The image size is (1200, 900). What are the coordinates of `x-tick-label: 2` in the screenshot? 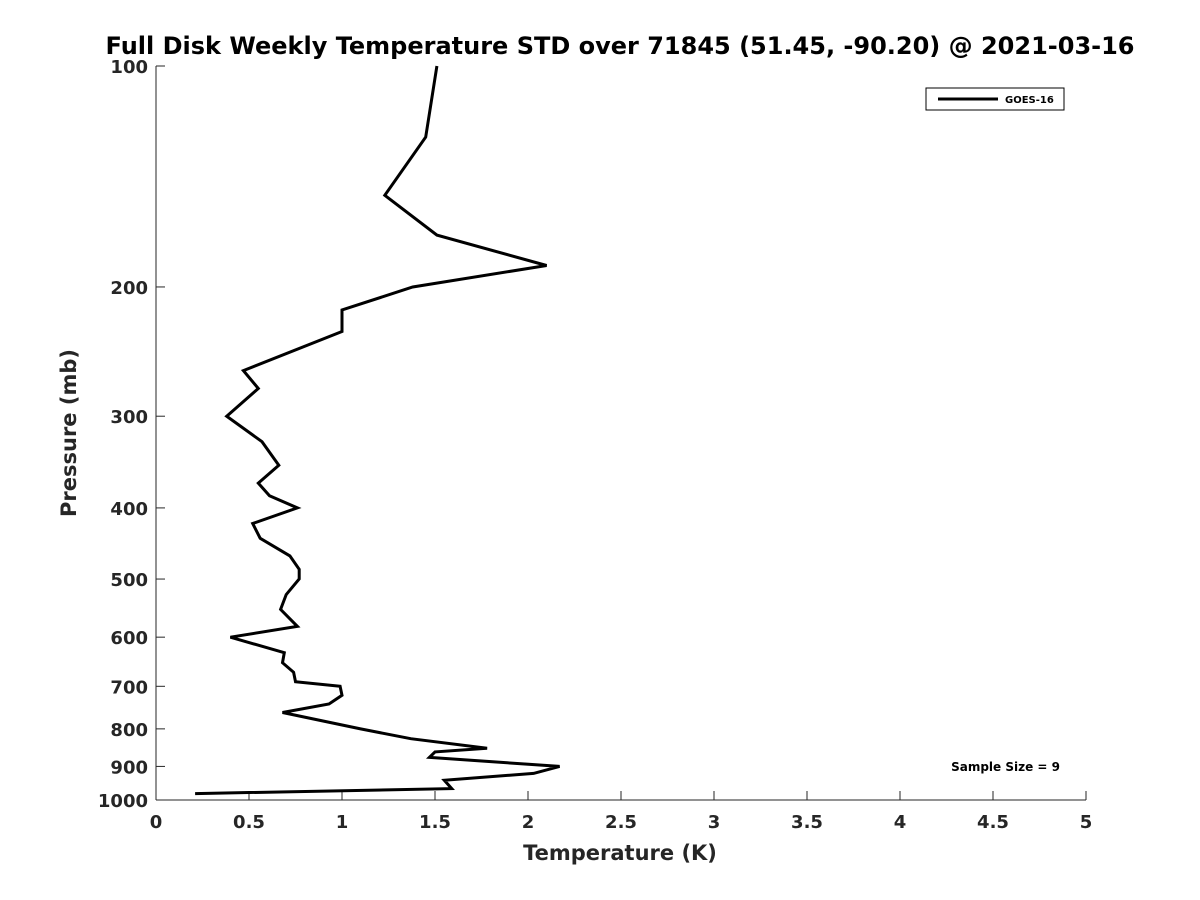 It's located at (528, 822).